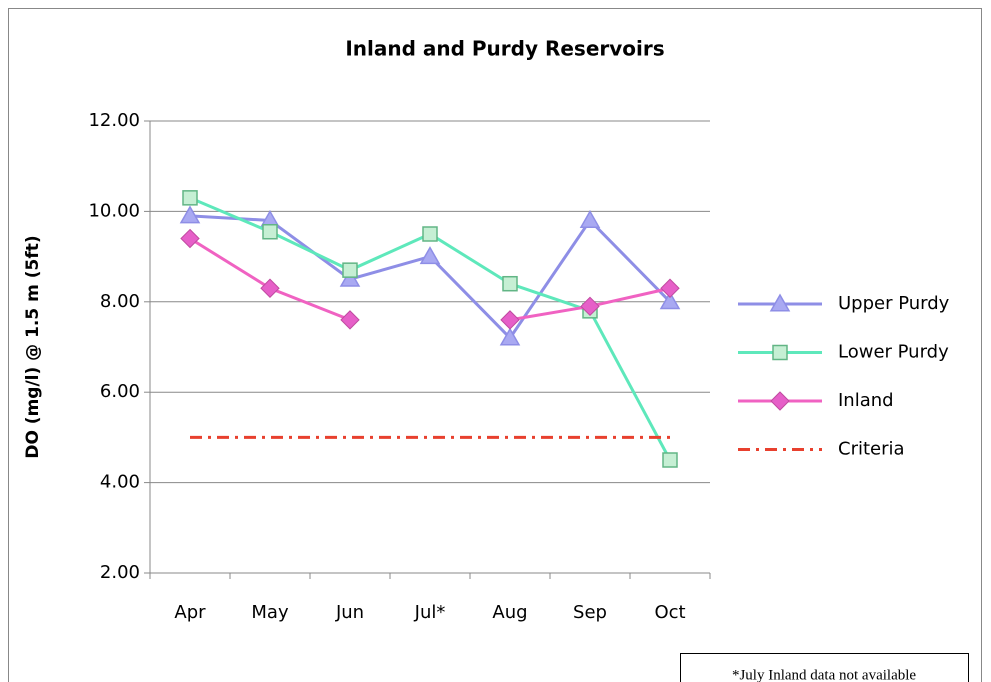  I want to click on x-tick-label: Jul*, so click(430, 612).